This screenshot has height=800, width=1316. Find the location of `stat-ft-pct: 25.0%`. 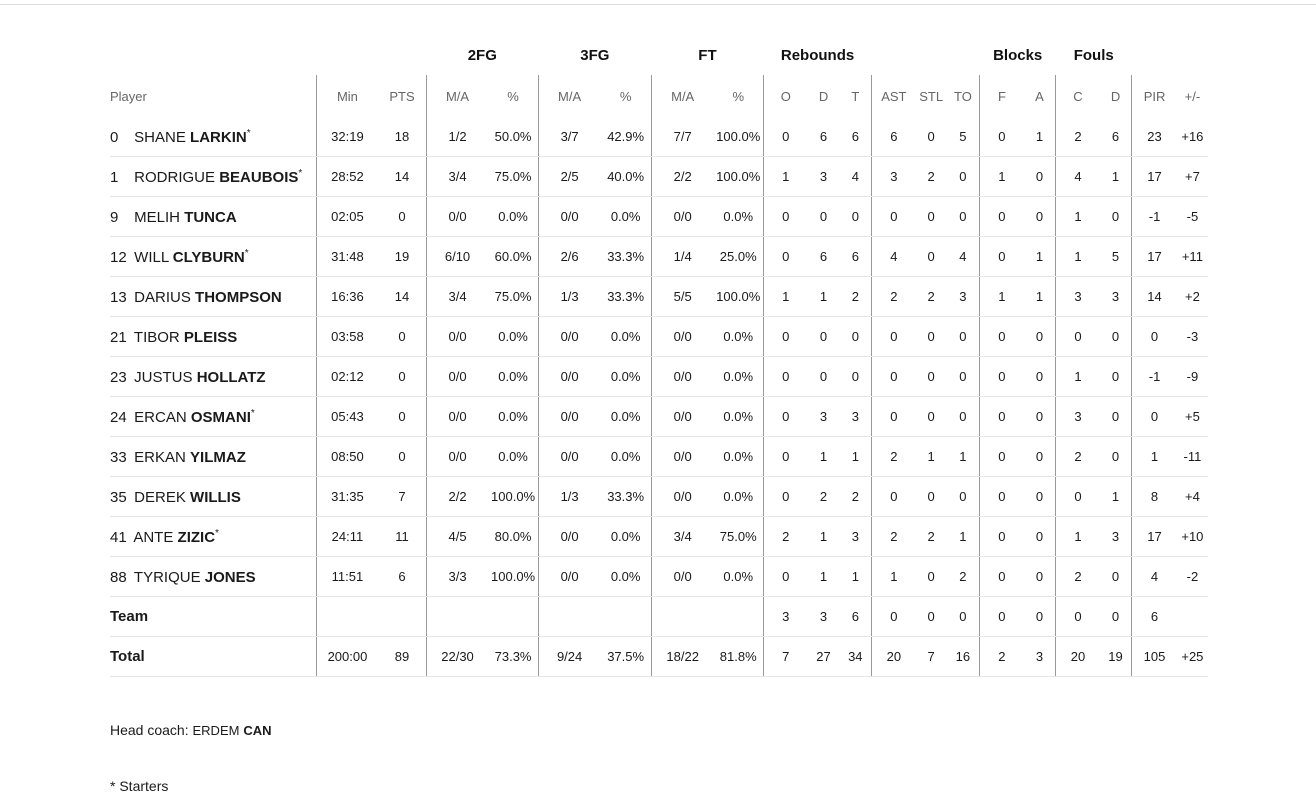

stat-ft-pct: 25.0% is located at coordinates (738, 256).